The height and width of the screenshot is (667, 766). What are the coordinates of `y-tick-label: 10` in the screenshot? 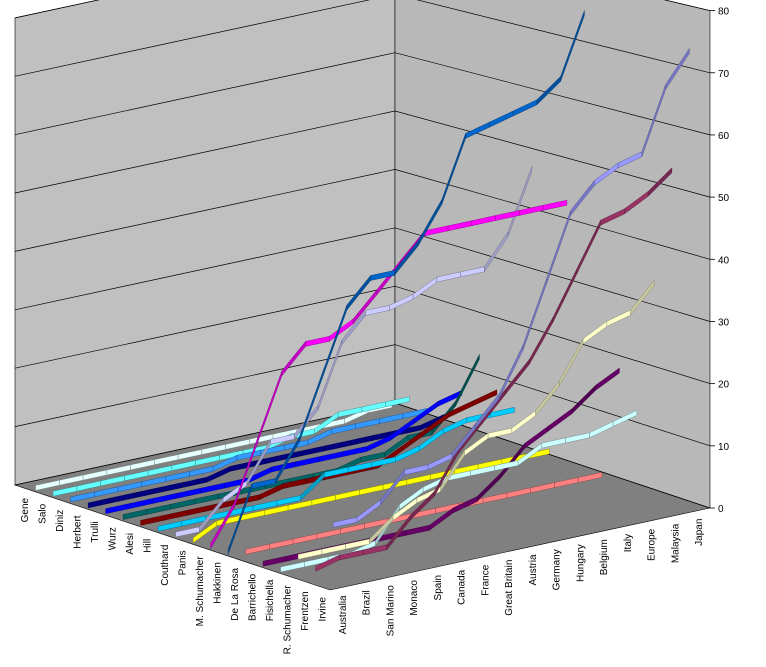 It's located at (724, 447).